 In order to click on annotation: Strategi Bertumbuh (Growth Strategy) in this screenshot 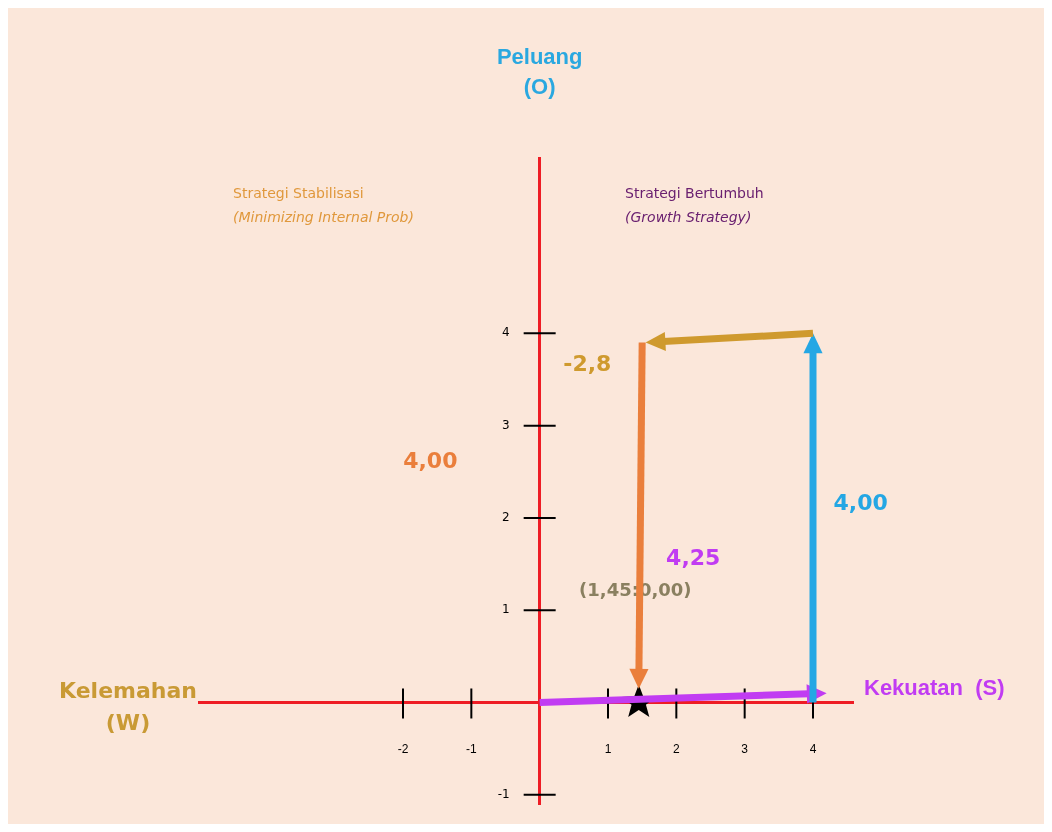, I will do `click(694, 204)`.